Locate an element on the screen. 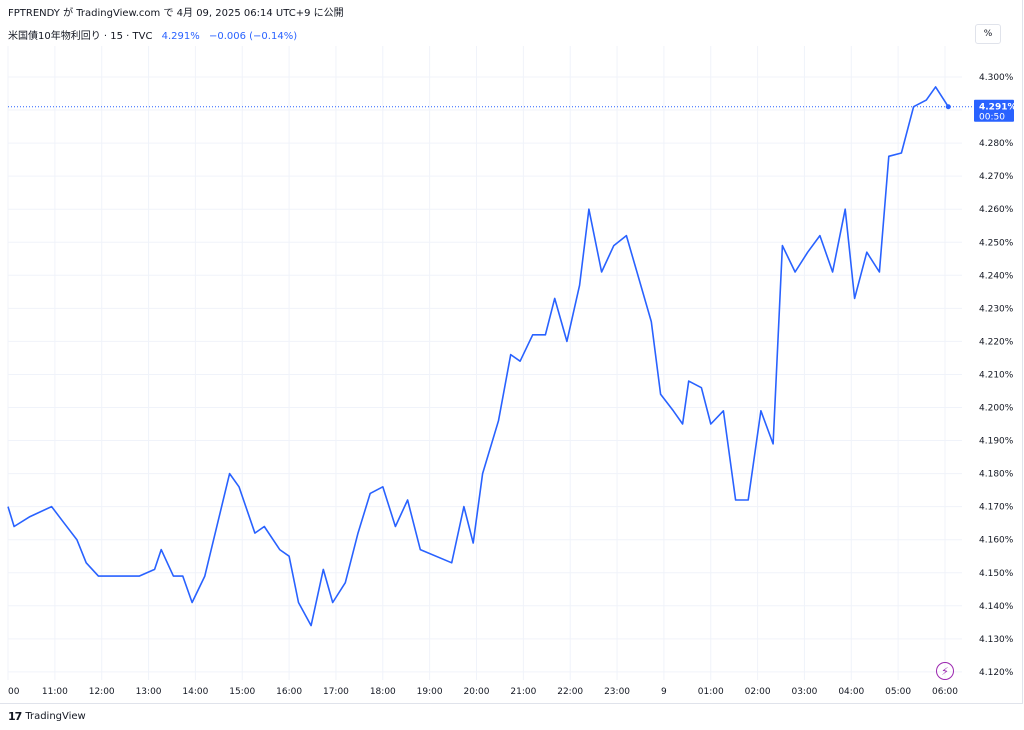 Image resolution: width=1024 pixels, height=730 pixels. y-tick-label: 4.240% is located at coordinates (996, 276).